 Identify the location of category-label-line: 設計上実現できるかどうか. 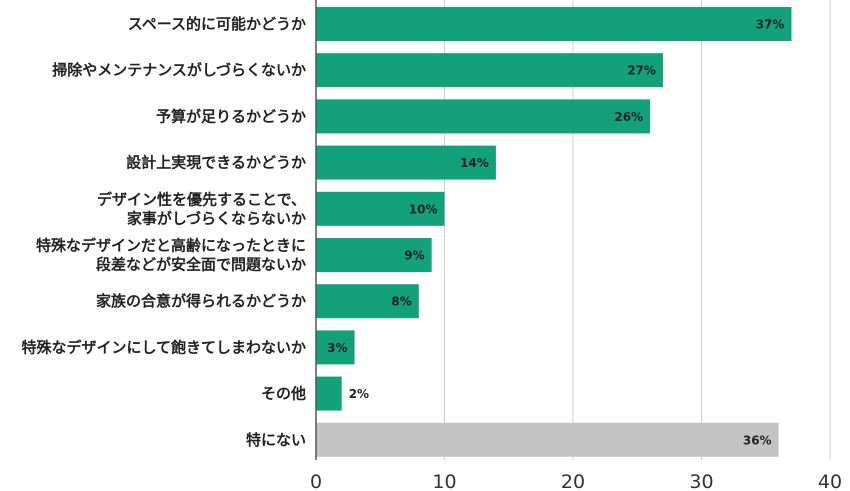
(216, 163).